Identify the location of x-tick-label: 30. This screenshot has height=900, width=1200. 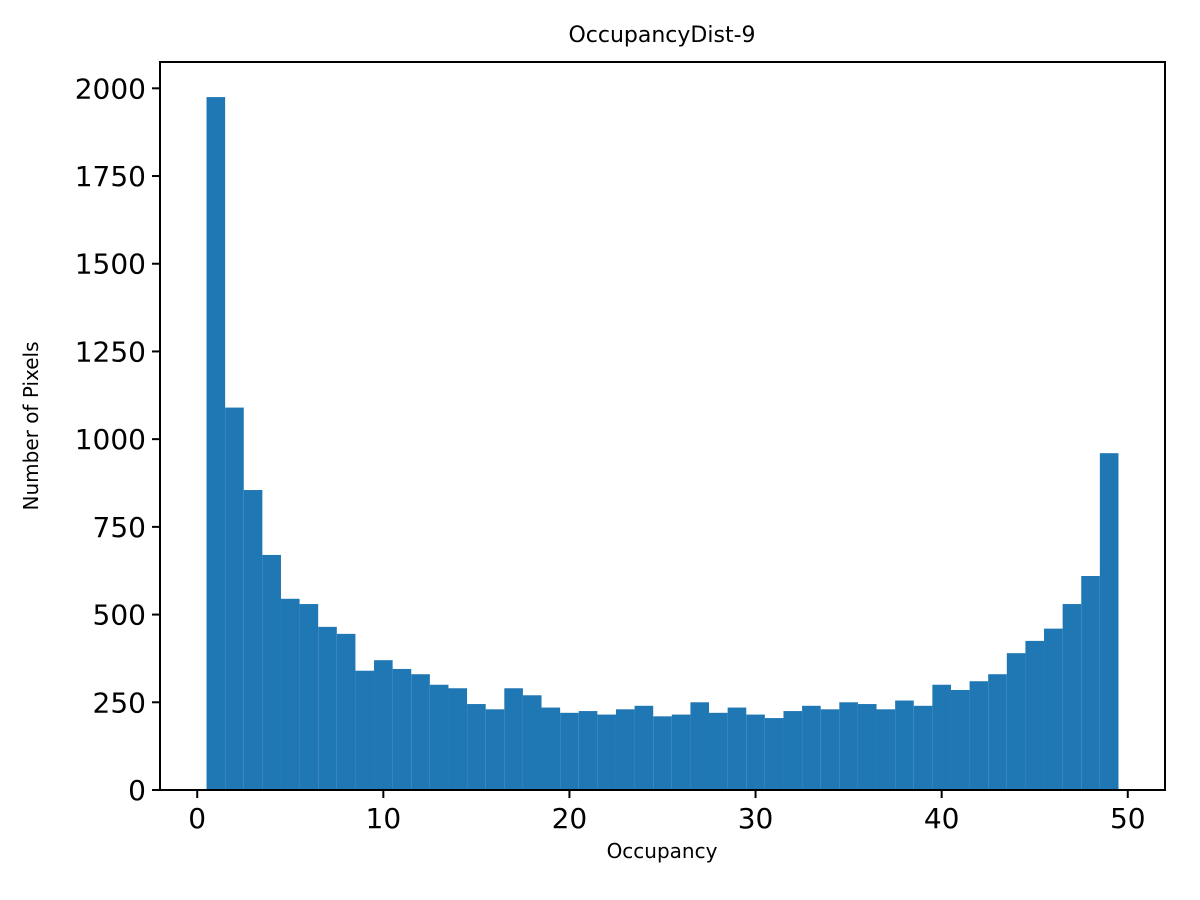
(756, 818).